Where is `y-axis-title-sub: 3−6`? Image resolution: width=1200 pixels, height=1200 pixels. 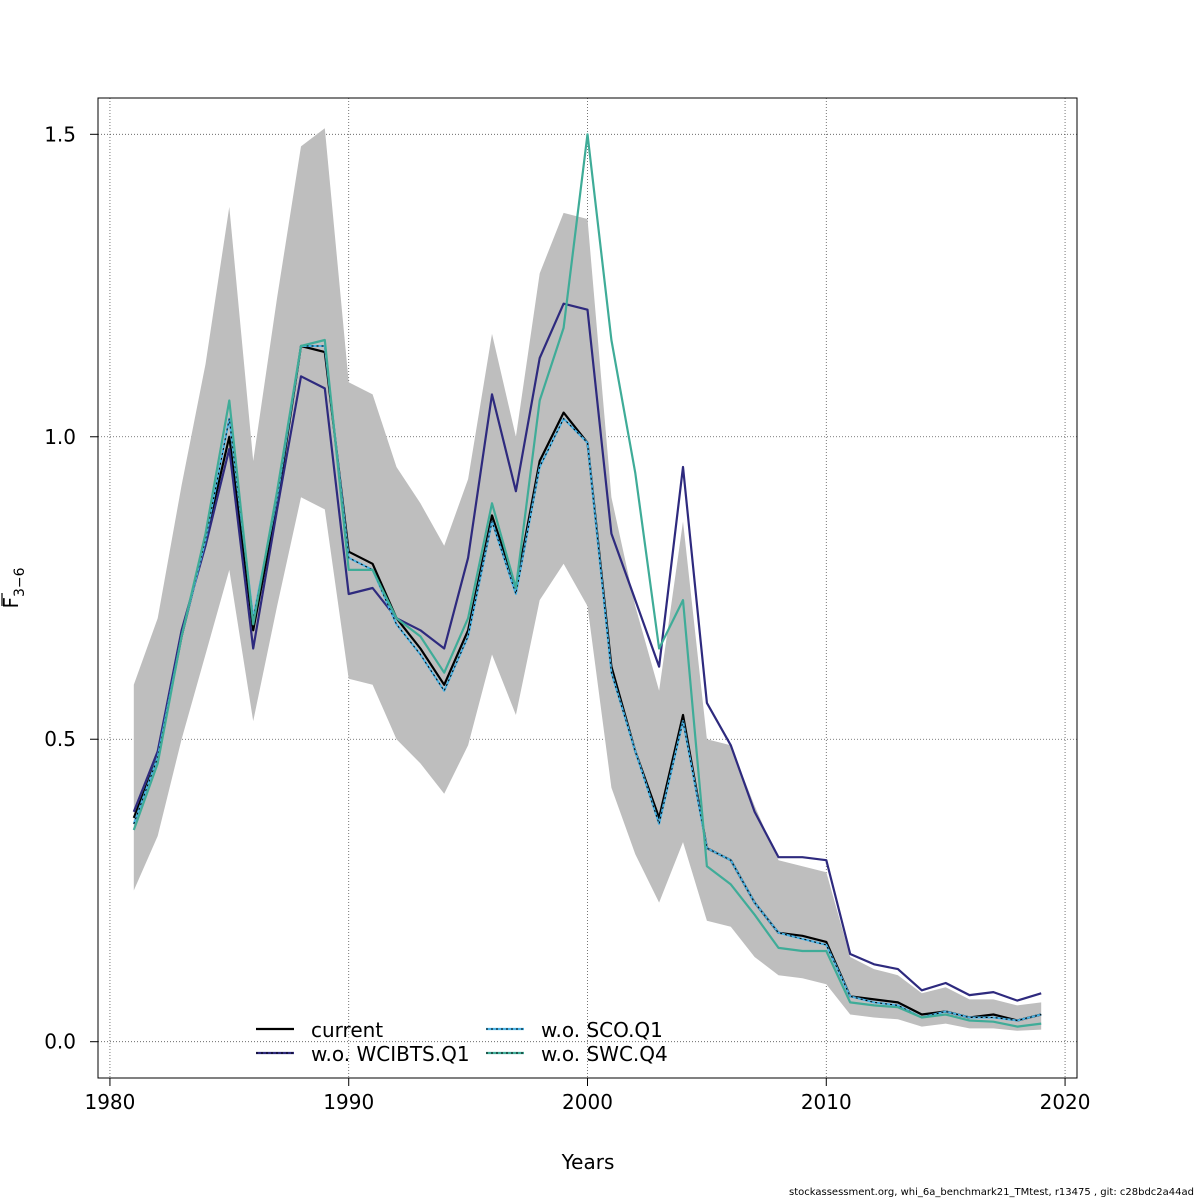
y-axis-title-sub: 3−6 is located at coordinates (20, 582).